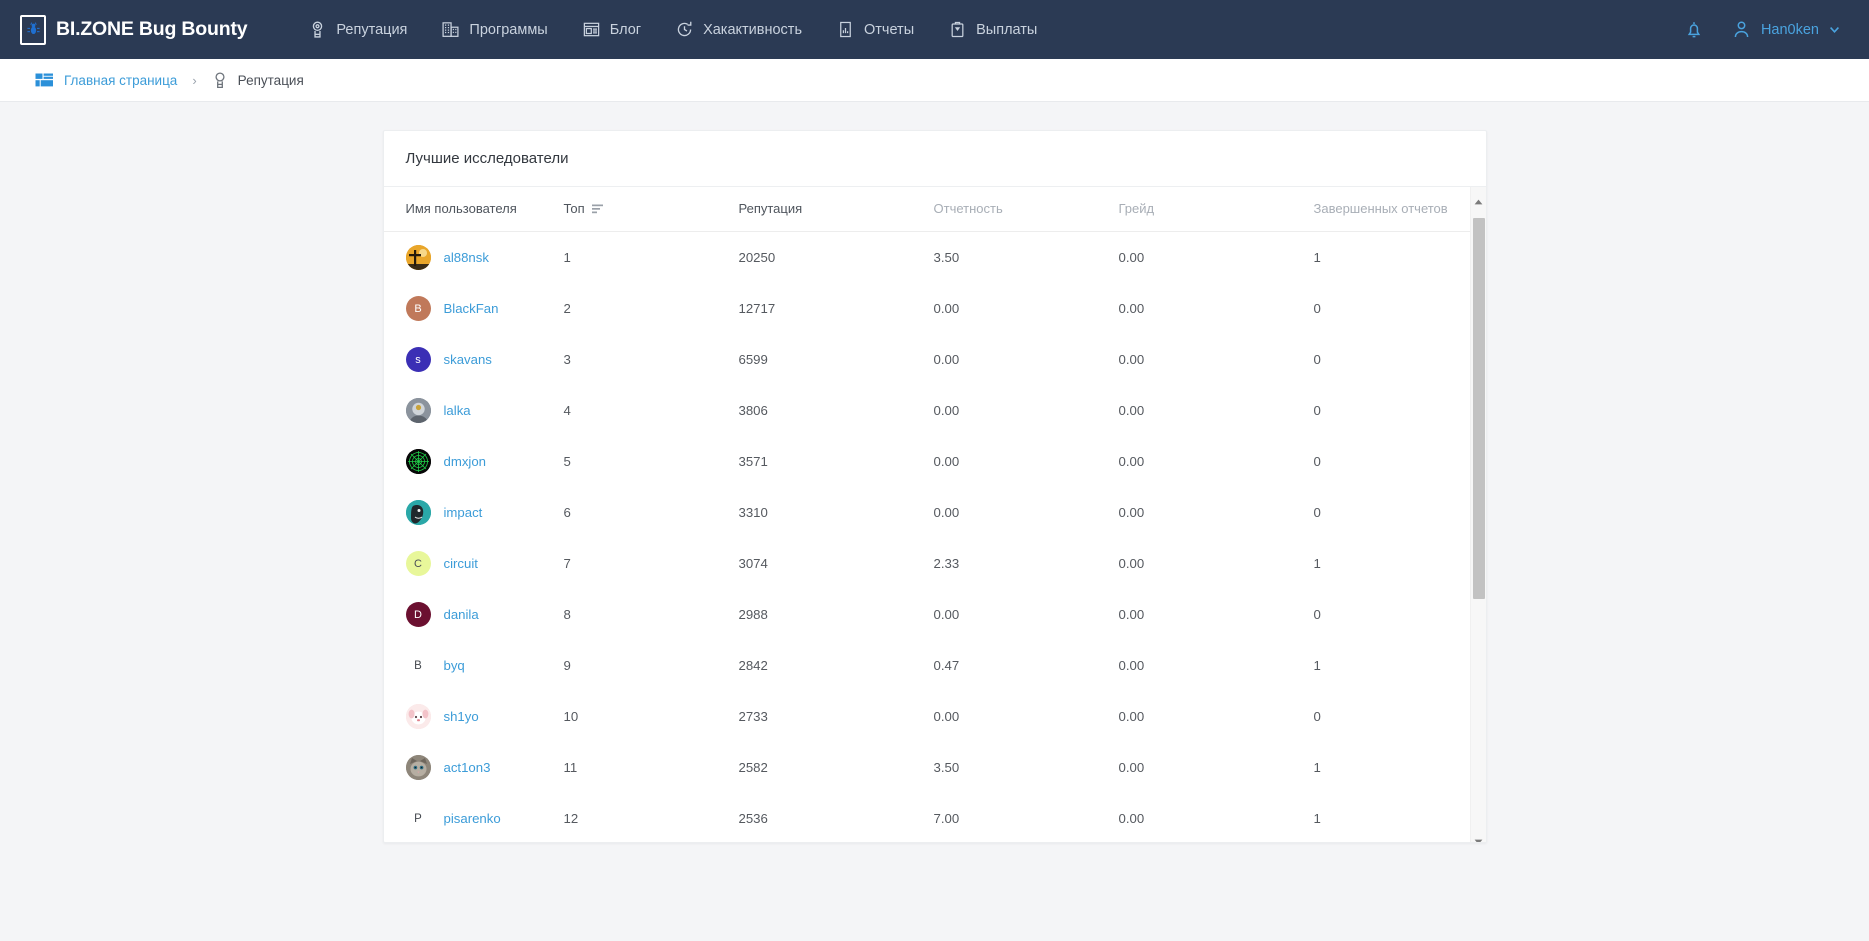 This screenshot has height=941, width=1869. Describe the element at coordinates (935, 359) in the screenshot. I see `table-row: s skavans 3 6599 0.00 0.00 0` at that location.